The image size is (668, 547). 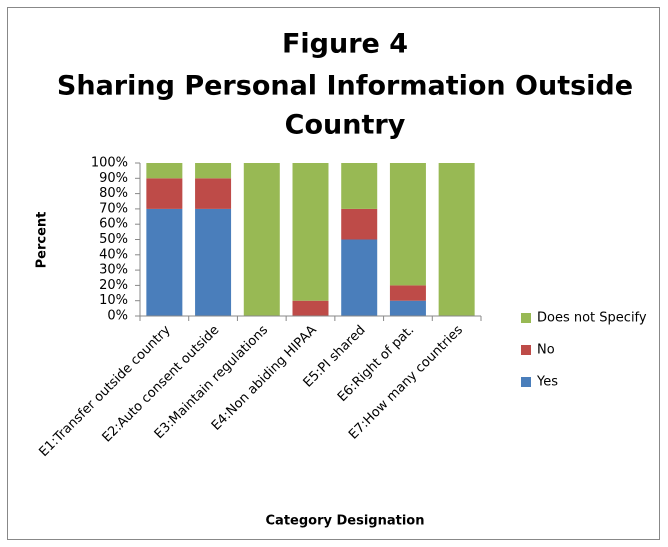 What do you see at coordinates (113, 239) in the screenshot?
I see `y-tick-label: 50%` at bounding box center [113, 239].